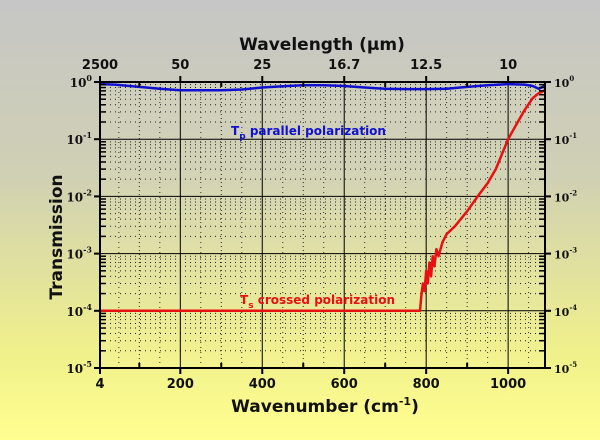  Describe the element at coordinates (508, 384) in the screenshot. I see `x-tick-label: 1000` at that location.